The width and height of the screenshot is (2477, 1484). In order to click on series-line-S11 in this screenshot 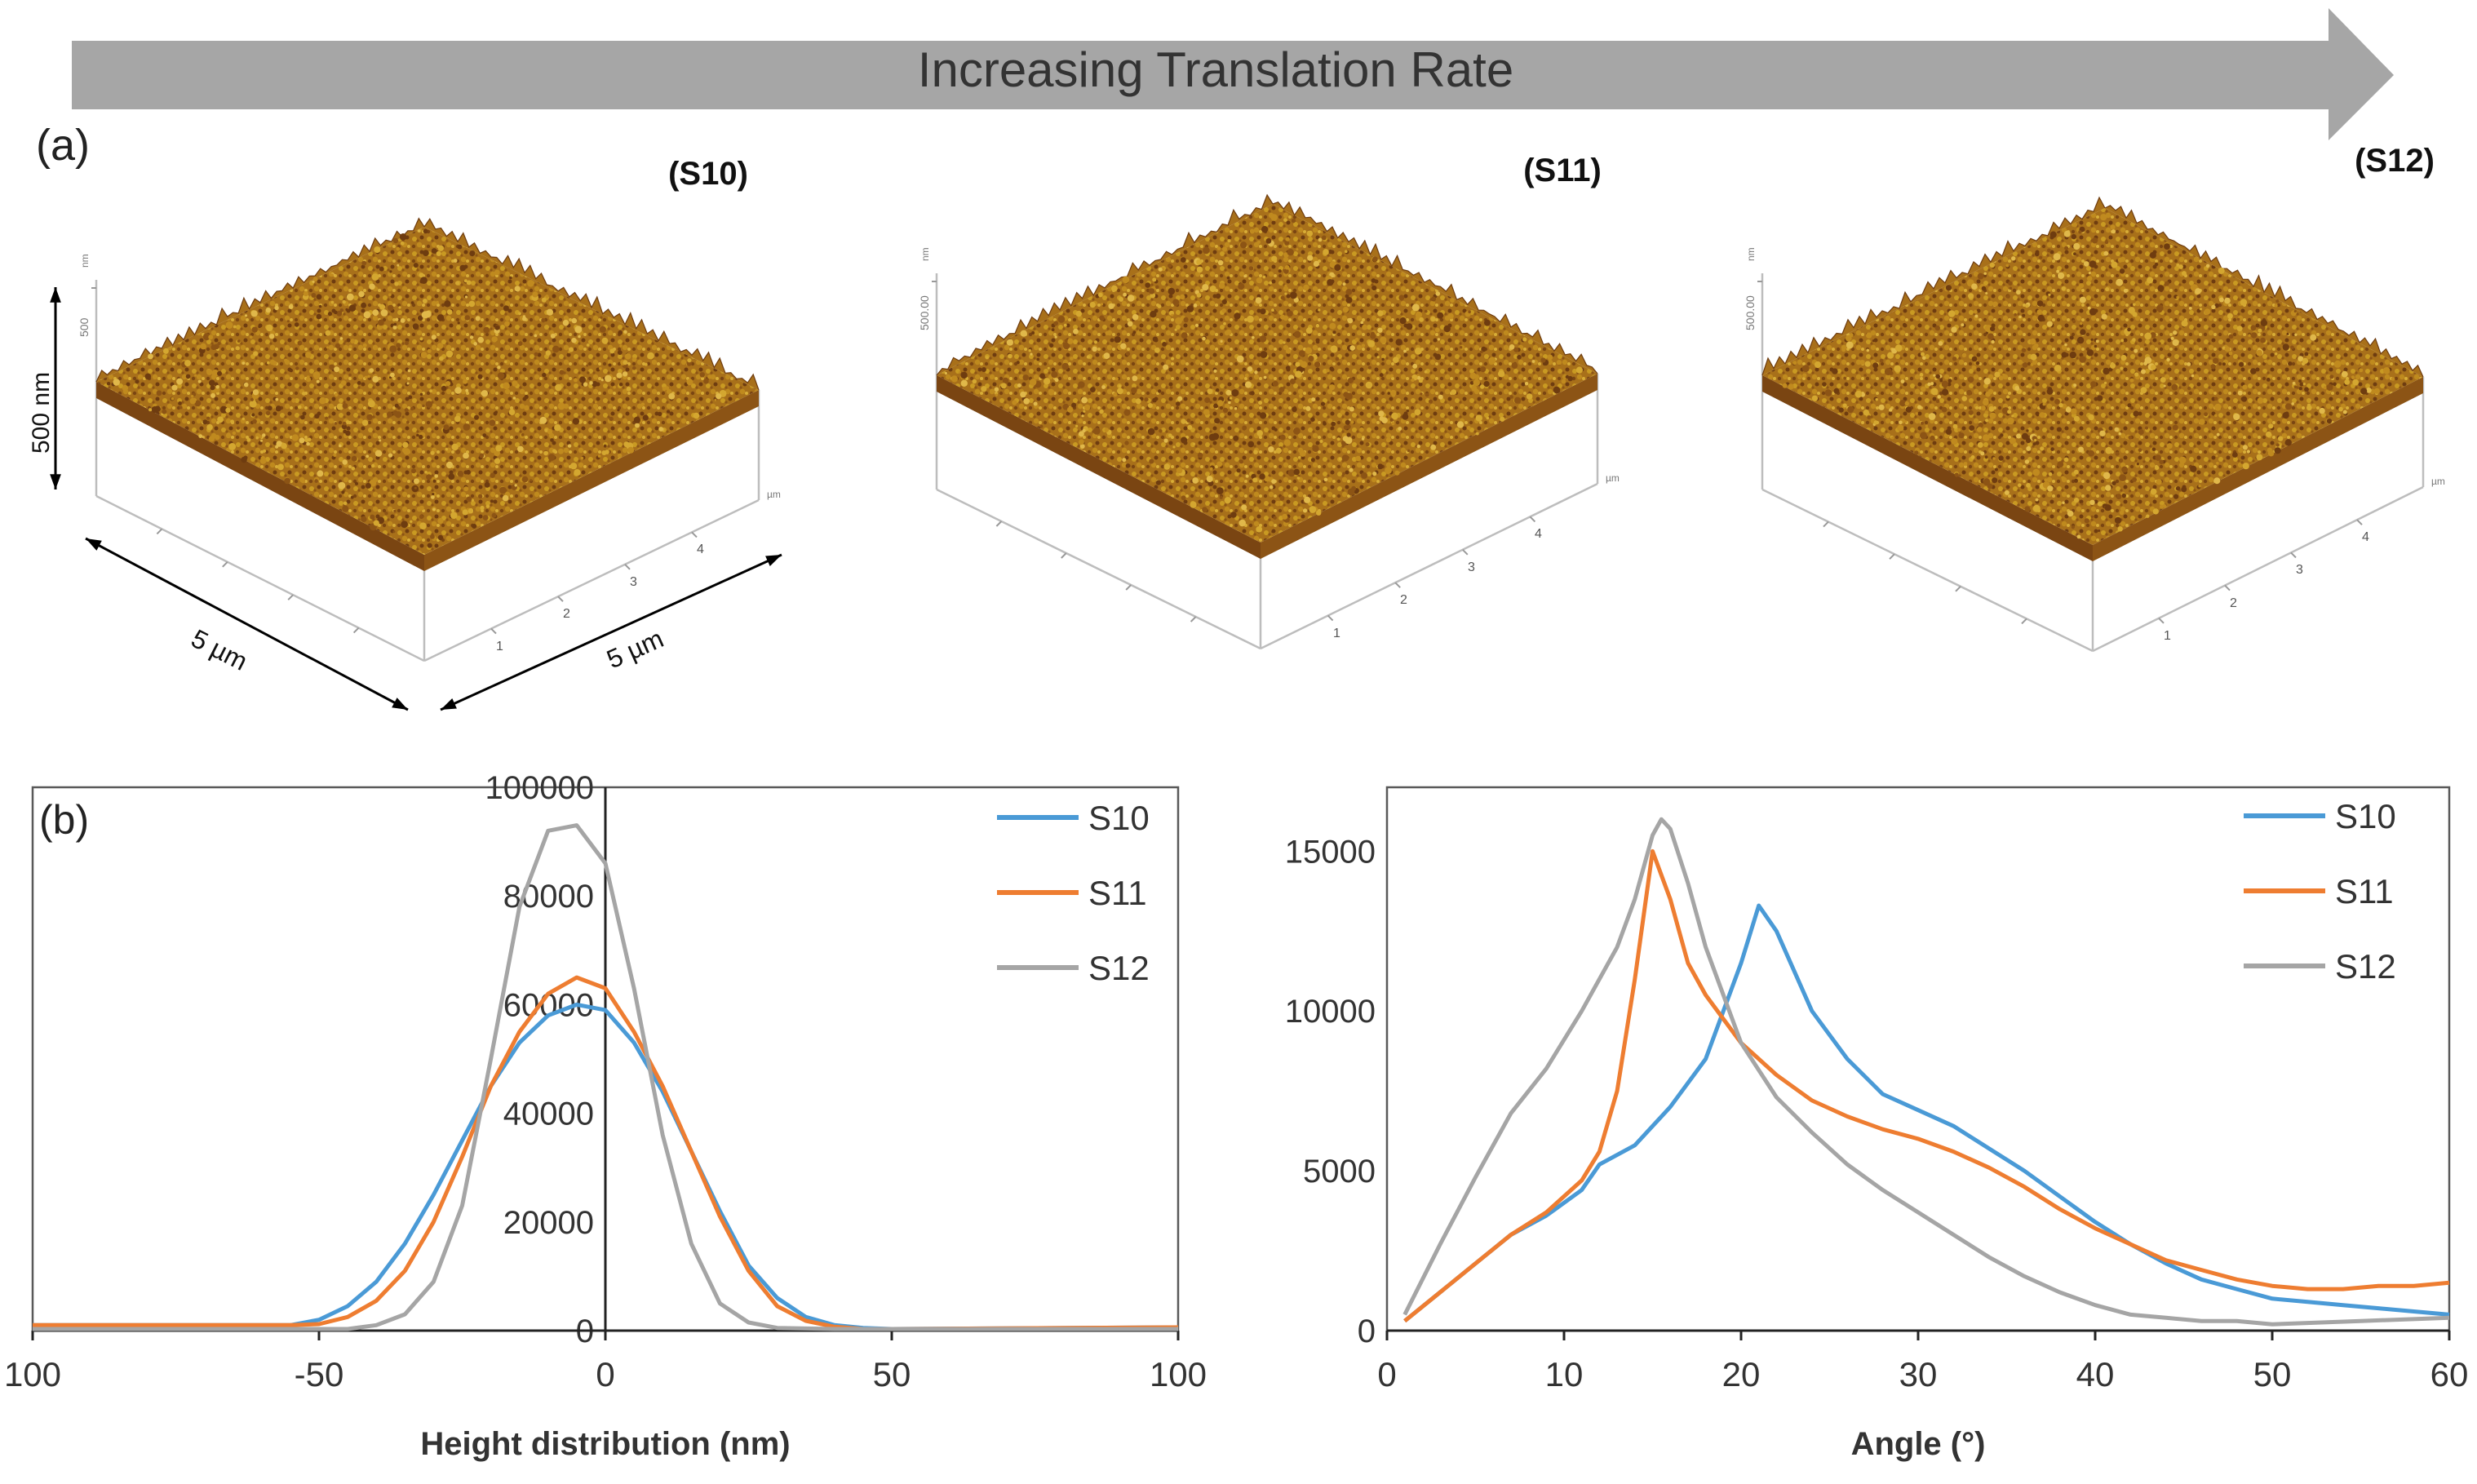, I will do `click(1927, 1085)`.